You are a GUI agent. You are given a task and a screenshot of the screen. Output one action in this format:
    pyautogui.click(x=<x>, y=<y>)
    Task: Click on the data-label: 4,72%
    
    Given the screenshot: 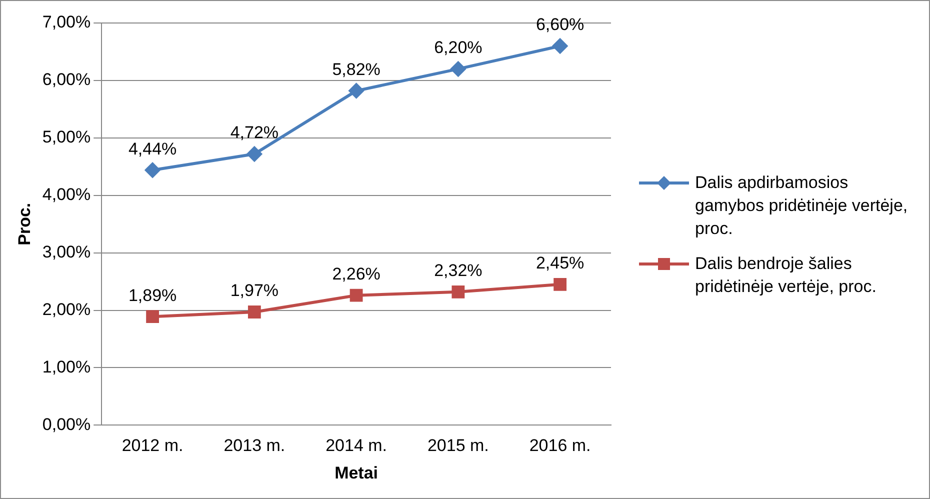 What is the action you would take?
    pyautogui.click(x=254, y=132)
    